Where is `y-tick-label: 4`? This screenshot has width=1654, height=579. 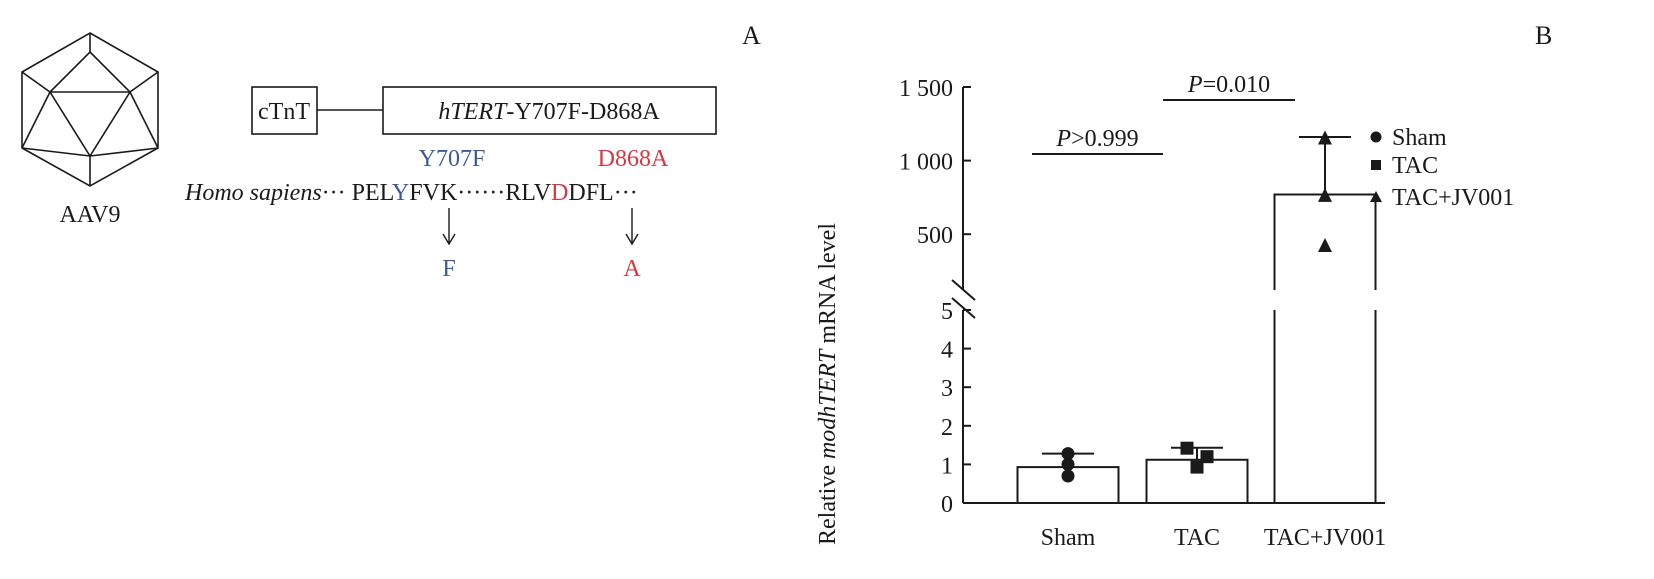
y-tick-label: 4 is located at coordinates (947, 351).